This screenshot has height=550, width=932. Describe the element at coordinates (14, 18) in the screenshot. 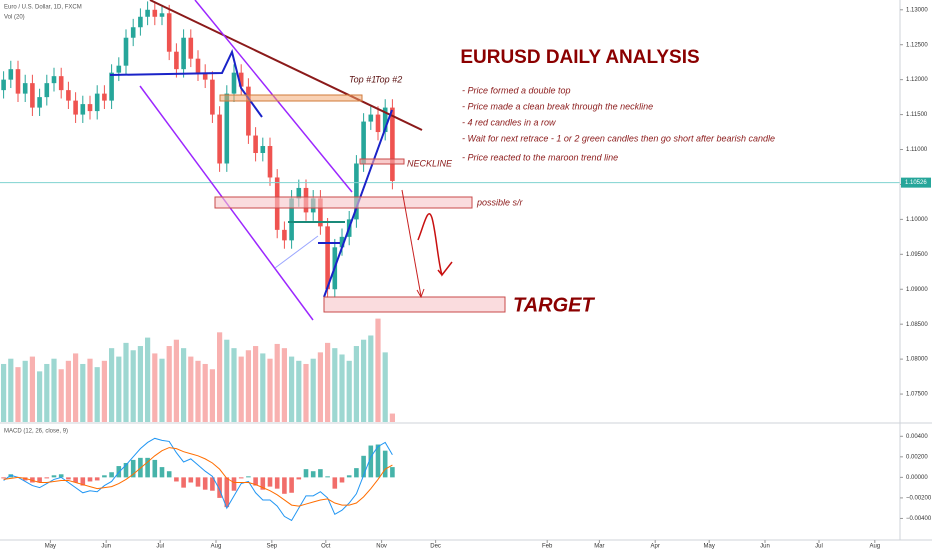

I see `volume-title: Vol (20)` at that location.